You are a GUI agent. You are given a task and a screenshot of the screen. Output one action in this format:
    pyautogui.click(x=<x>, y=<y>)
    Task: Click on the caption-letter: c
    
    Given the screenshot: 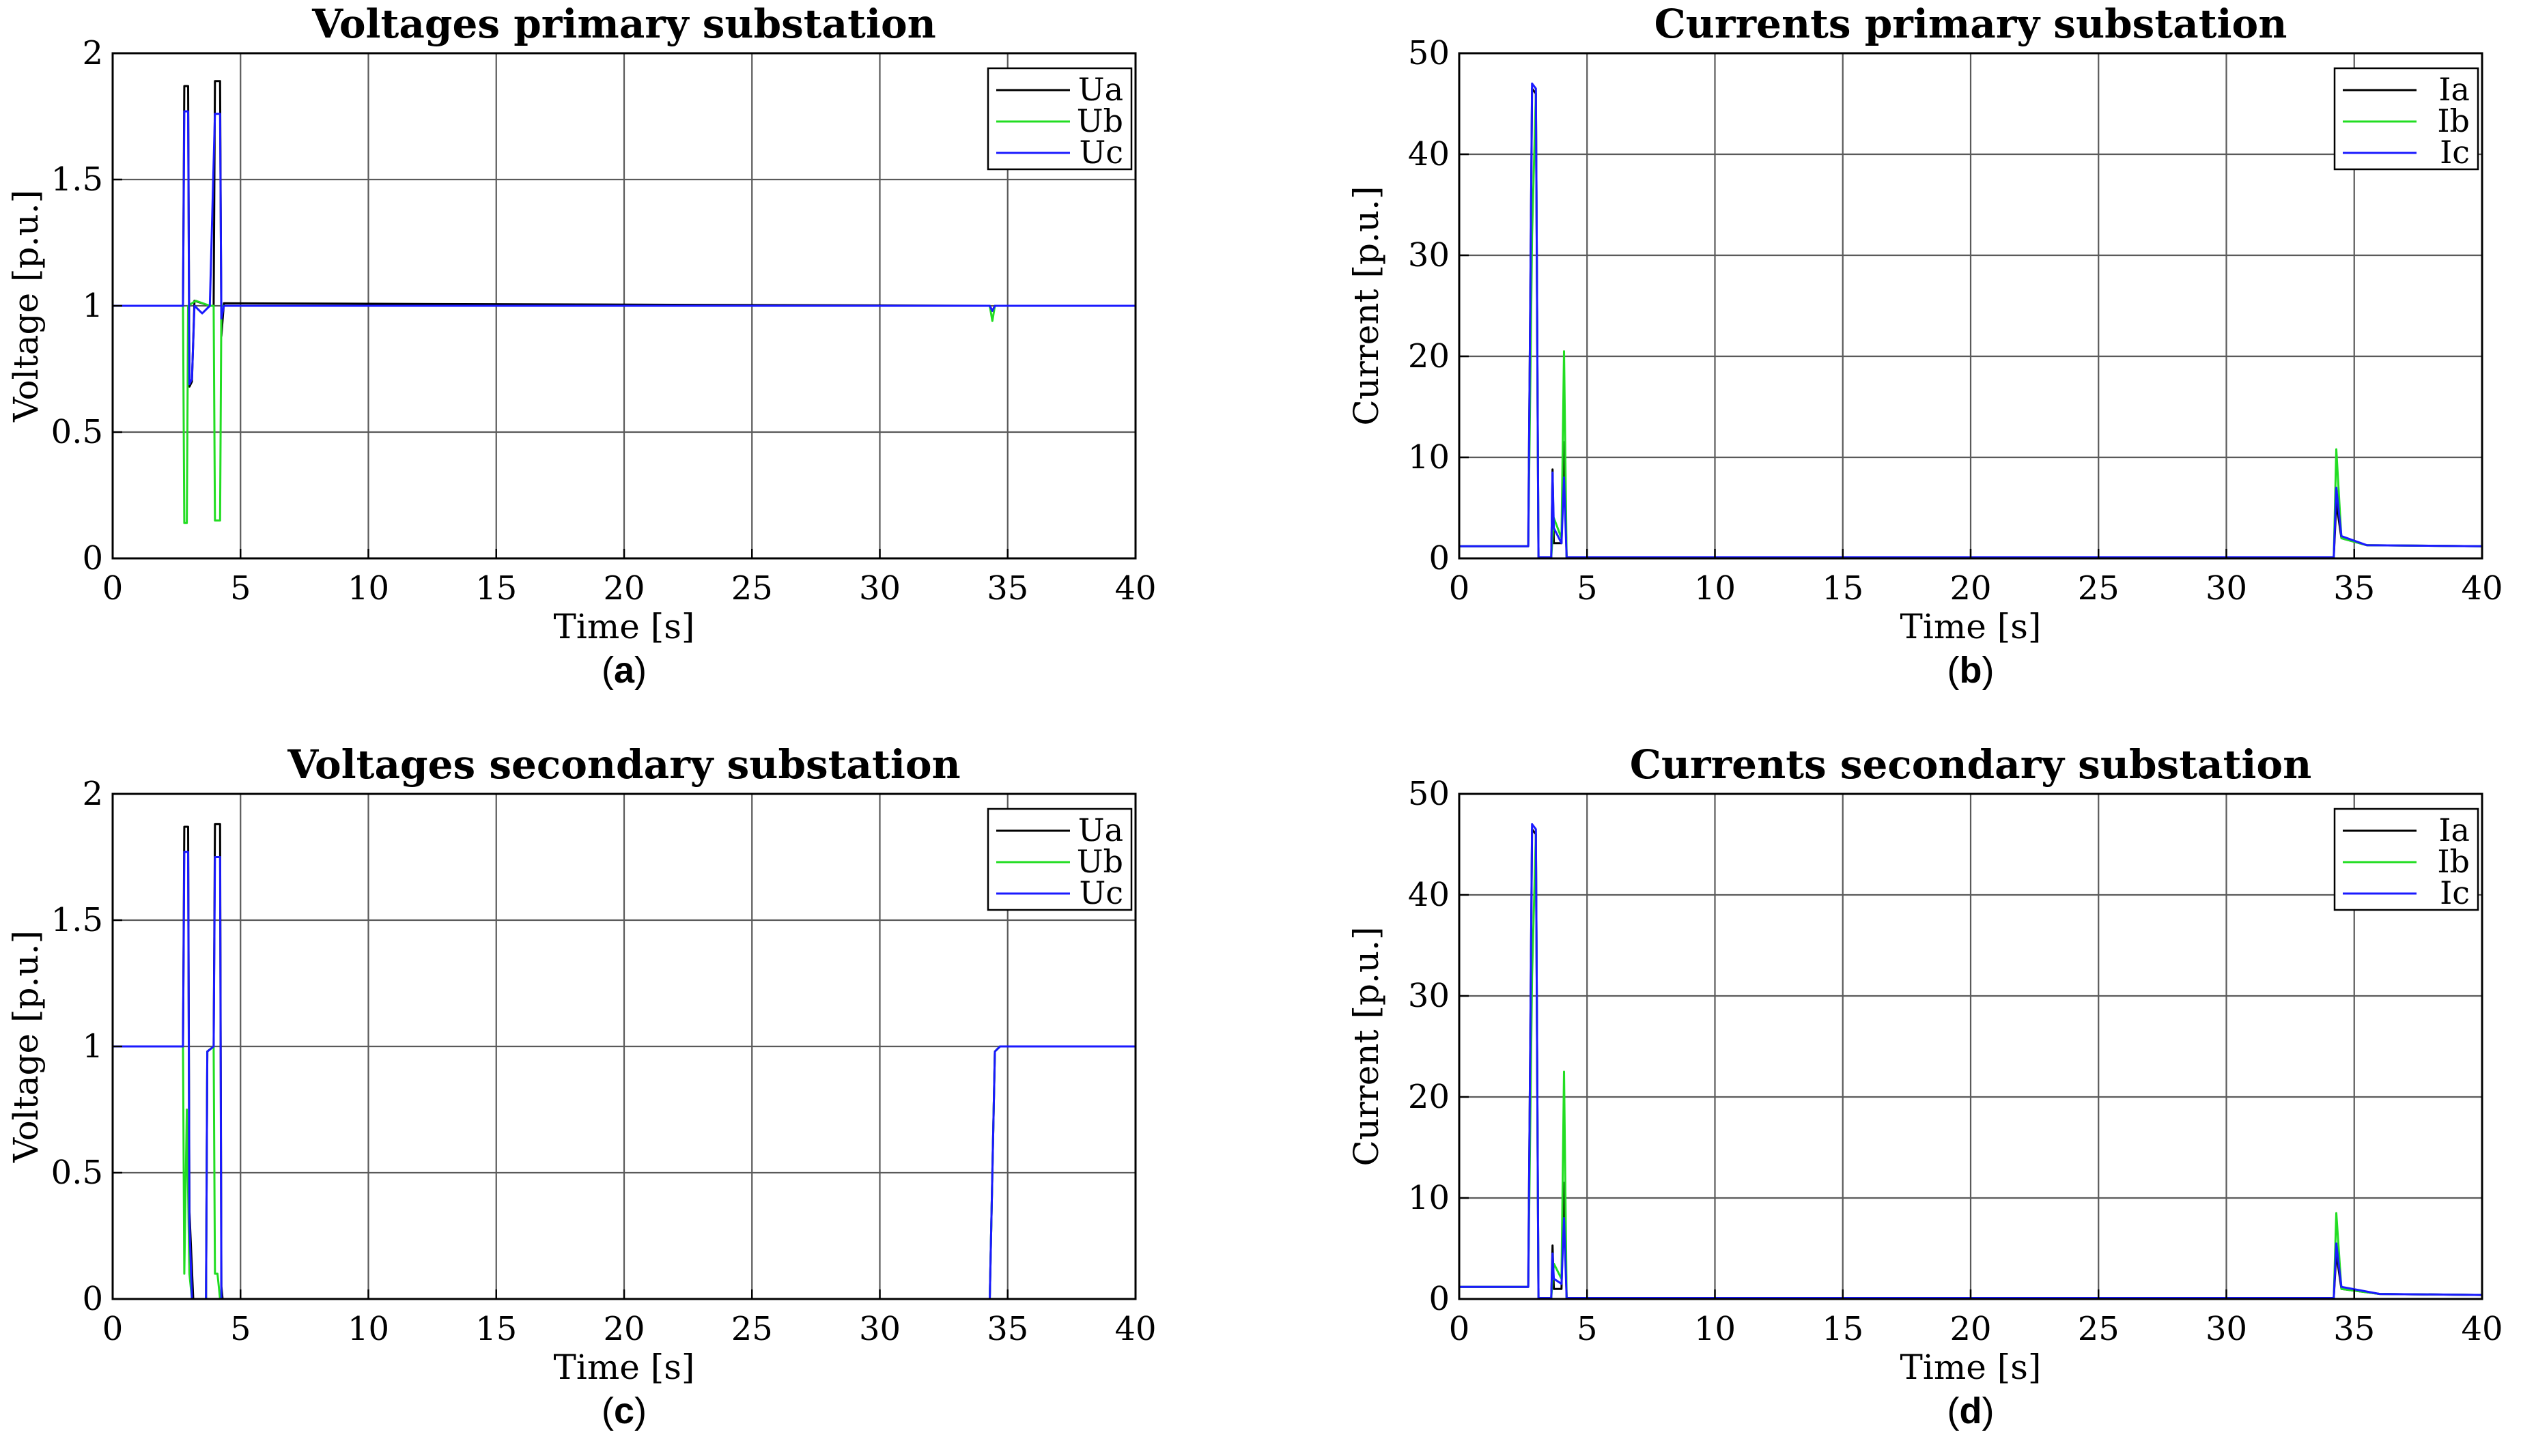 What is the action you would take?
    pyautogui.click(x=624, y=1410)
    